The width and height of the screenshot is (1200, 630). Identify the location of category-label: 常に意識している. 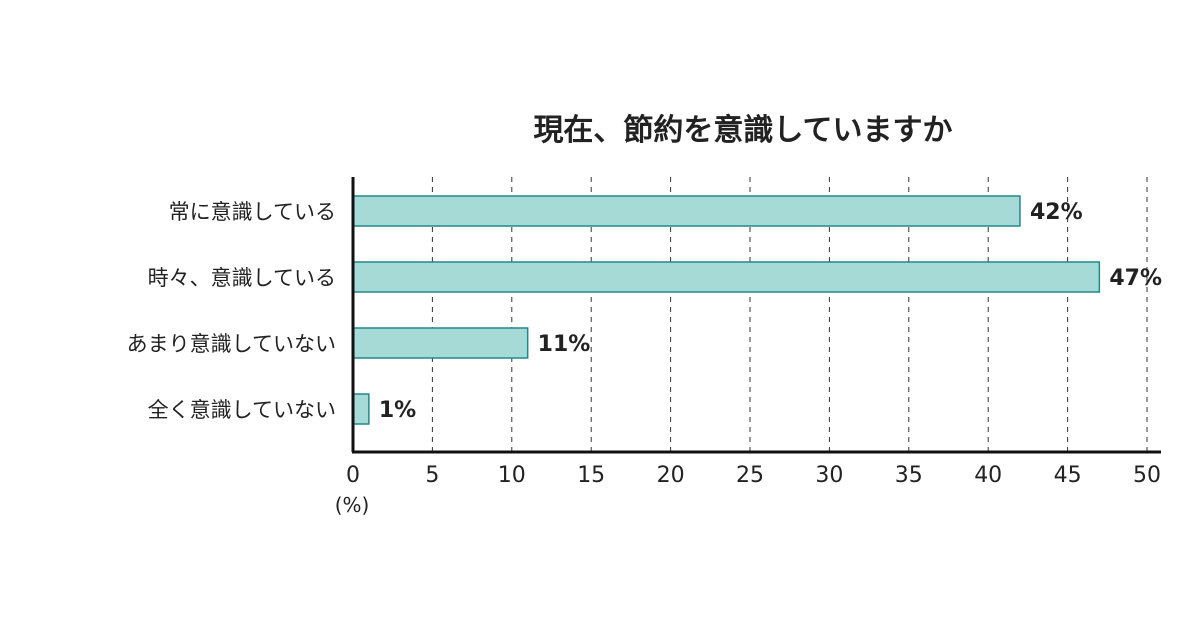
(252, 212).